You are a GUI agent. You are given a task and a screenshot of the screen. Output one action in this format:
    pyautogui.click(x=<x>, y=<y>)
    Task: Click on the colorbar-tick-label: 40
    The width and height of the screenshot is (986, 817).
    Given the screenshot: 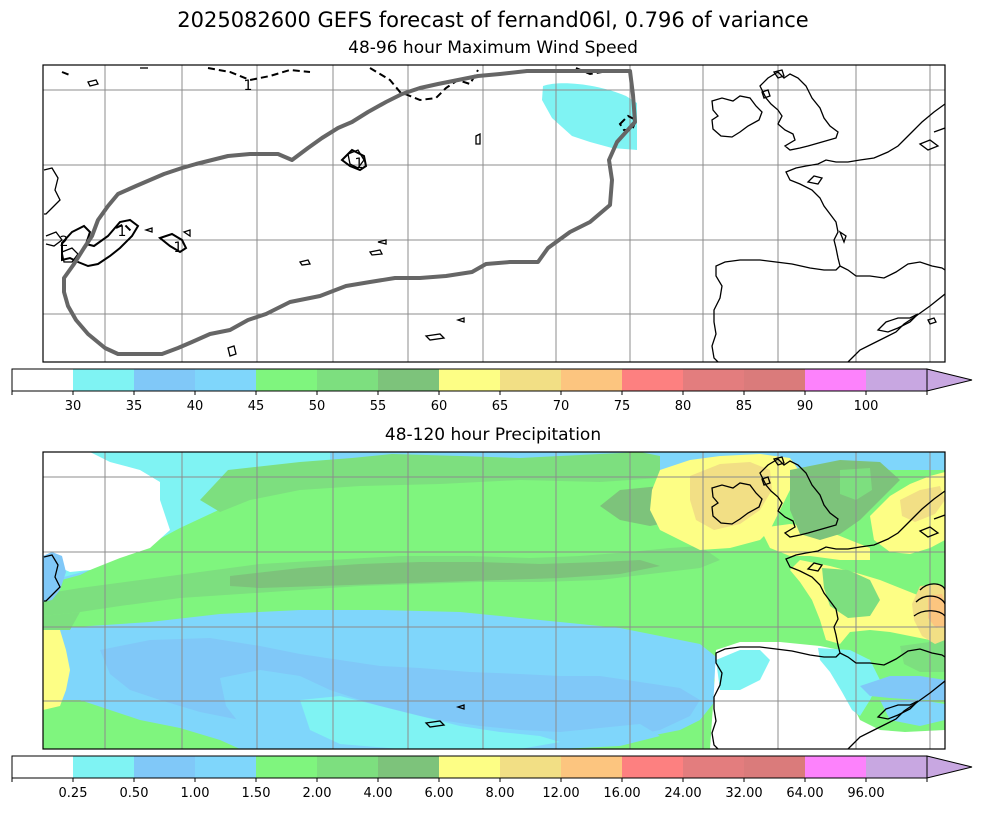 What is the action you would take?
    pyautogui.click(x=195, y=406)
    